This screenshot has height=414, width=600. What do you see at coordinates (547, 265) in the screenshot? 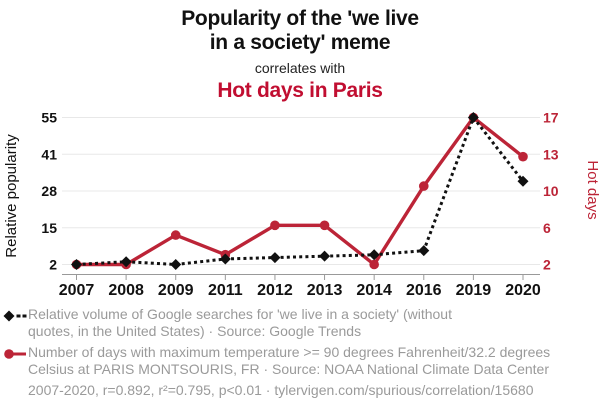
I see `right-axis-tick-label: 2` at bounding box center [547, 265].